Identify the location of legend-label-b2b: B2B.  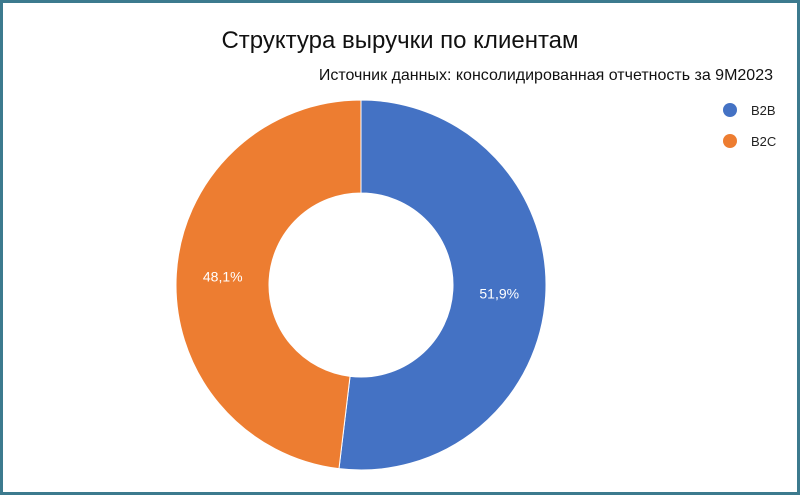
(763, 110).